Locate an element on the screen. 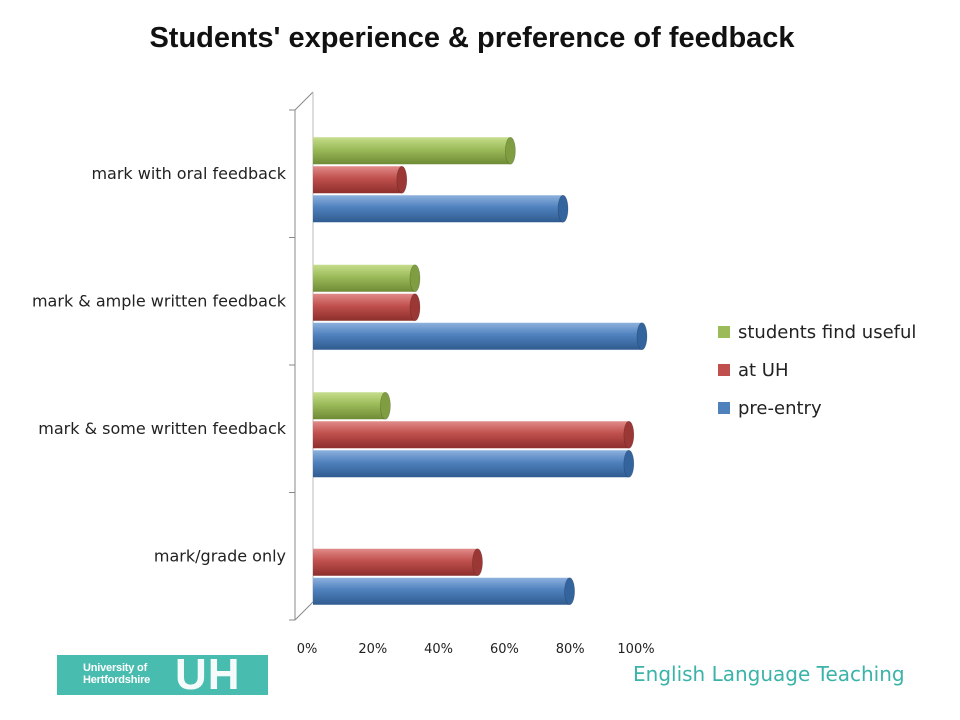 This screenshot has height=720, width=960. x-tick-label: 100% is located at coordinates (635, 649).